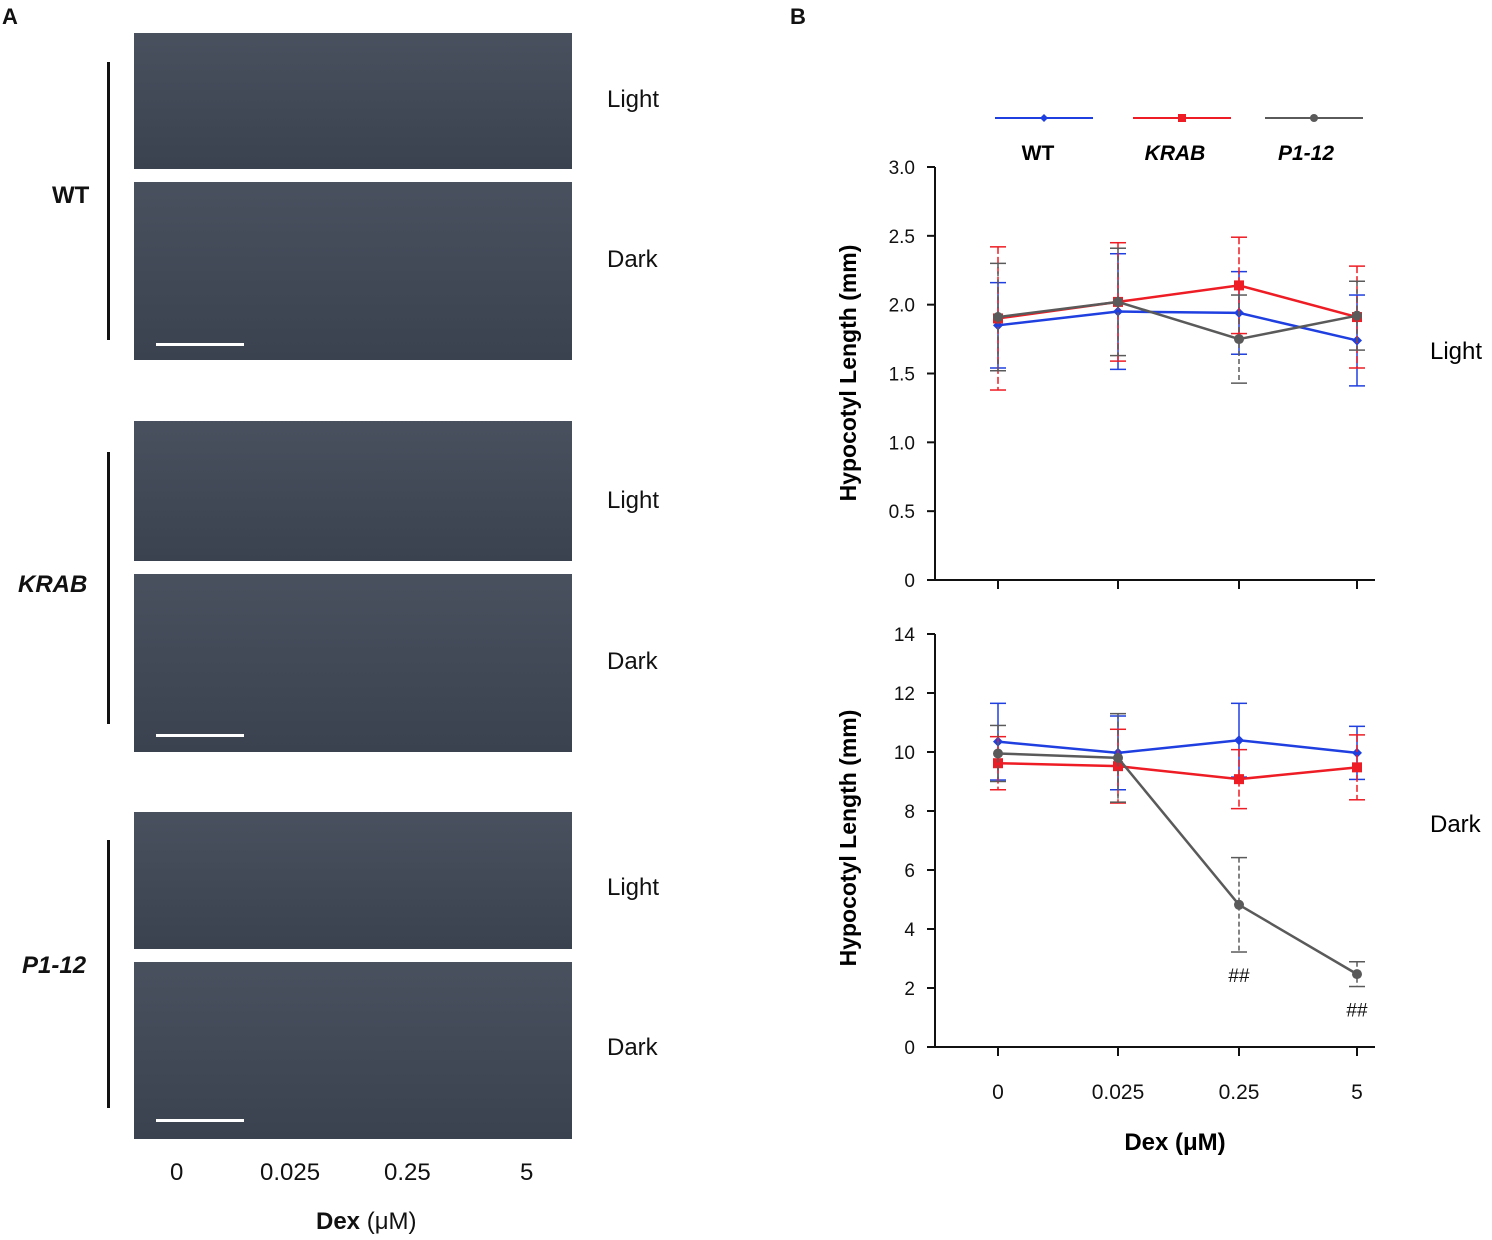 The height and width of the screenshot is (1240, 1492). What do you see at coordinates (1174, 1142) in the screenshot?
I see `dark-chart-x-axis-label: Dex (μM)` at bounding box center [1174, 1142].